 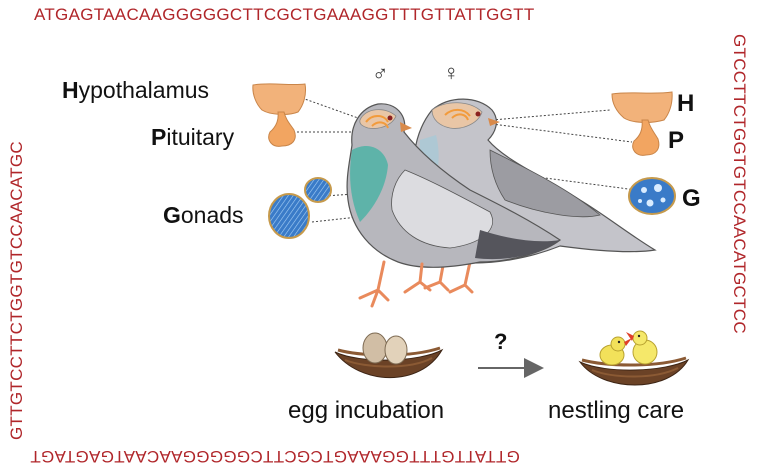 What do you see at coordinates (686, 103) in the screenshot?
I see `h-label: H` at bounding box center [686, 103].